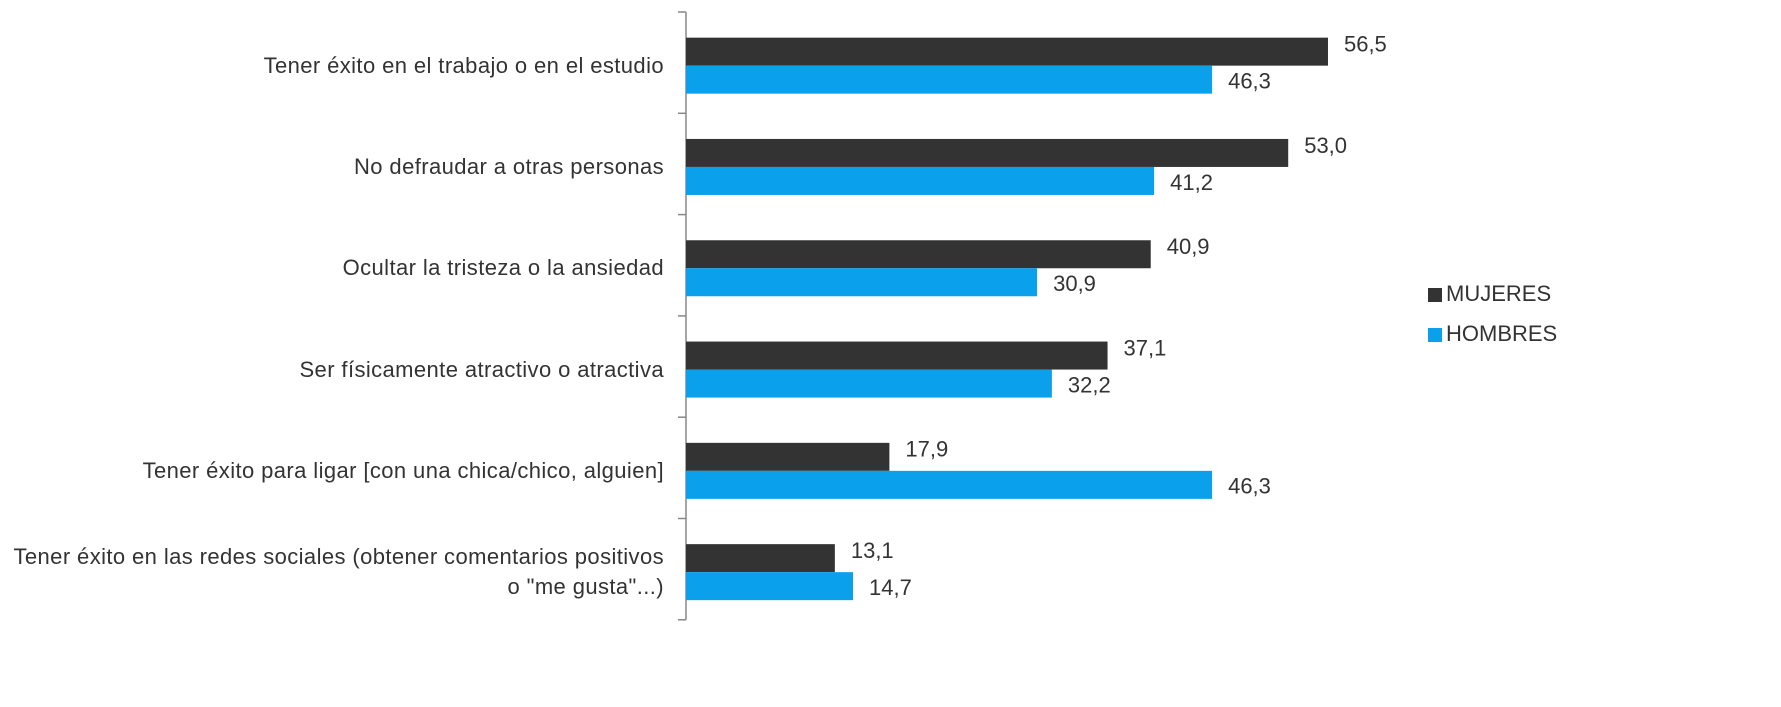 The image size is (1781, 707). I want to click on value-label: 13,1, so click(872, 550).